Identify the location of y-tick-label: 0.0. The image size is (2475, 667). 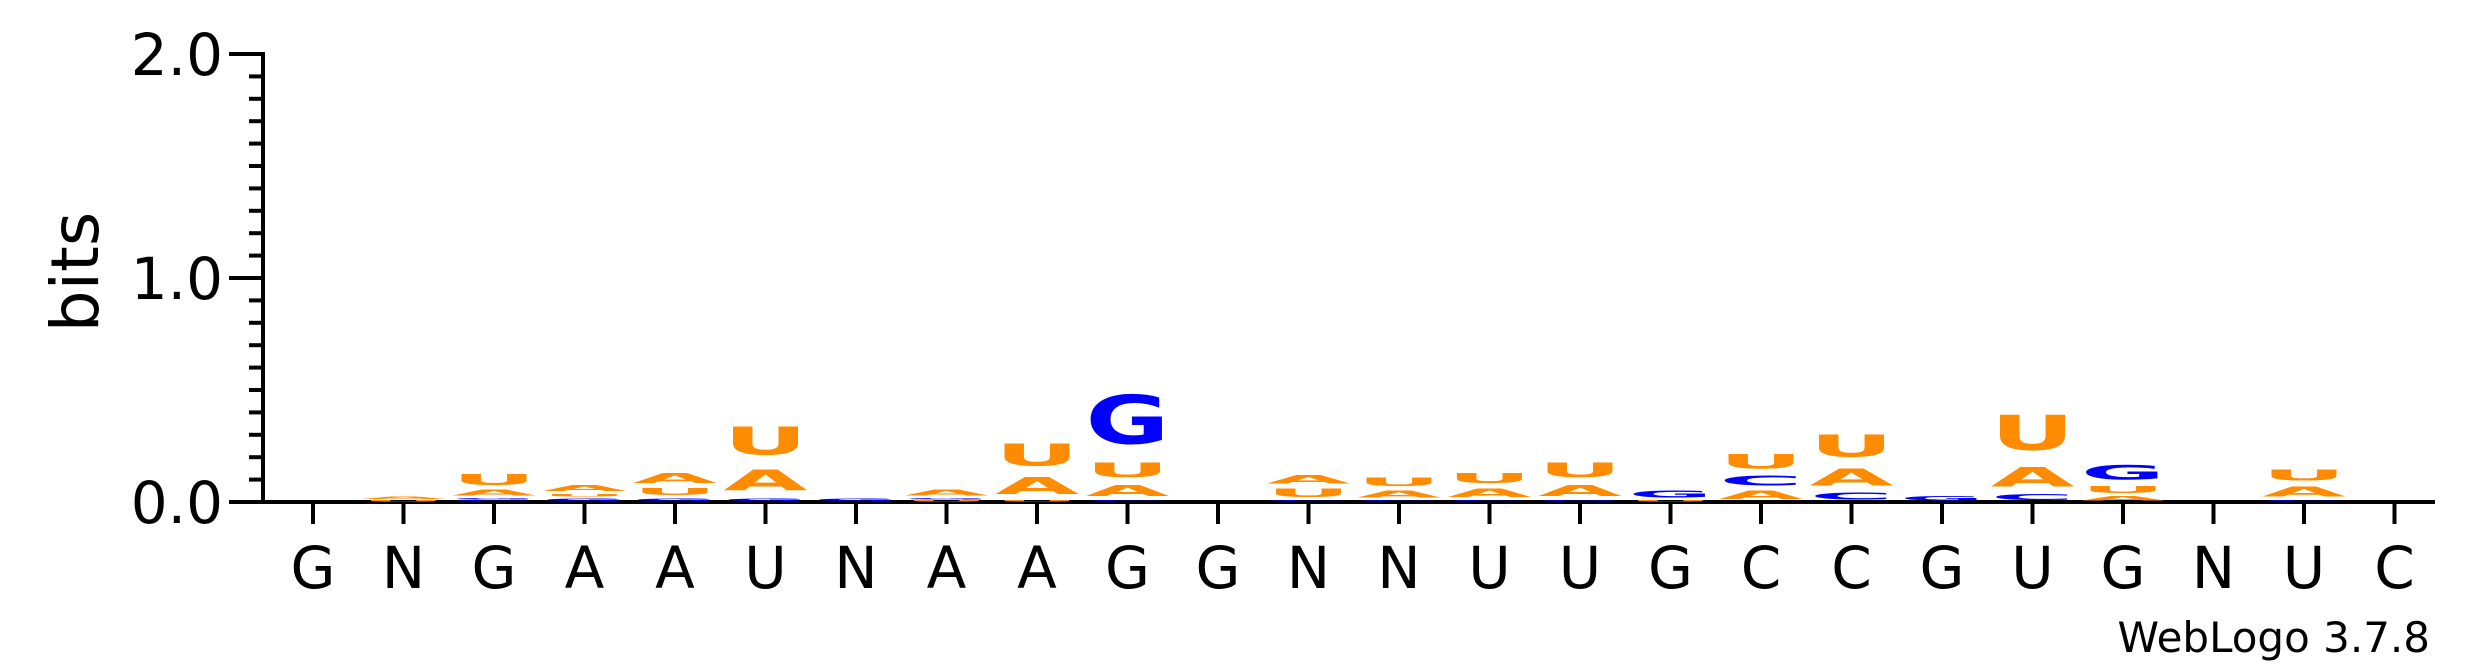
(177, 503).